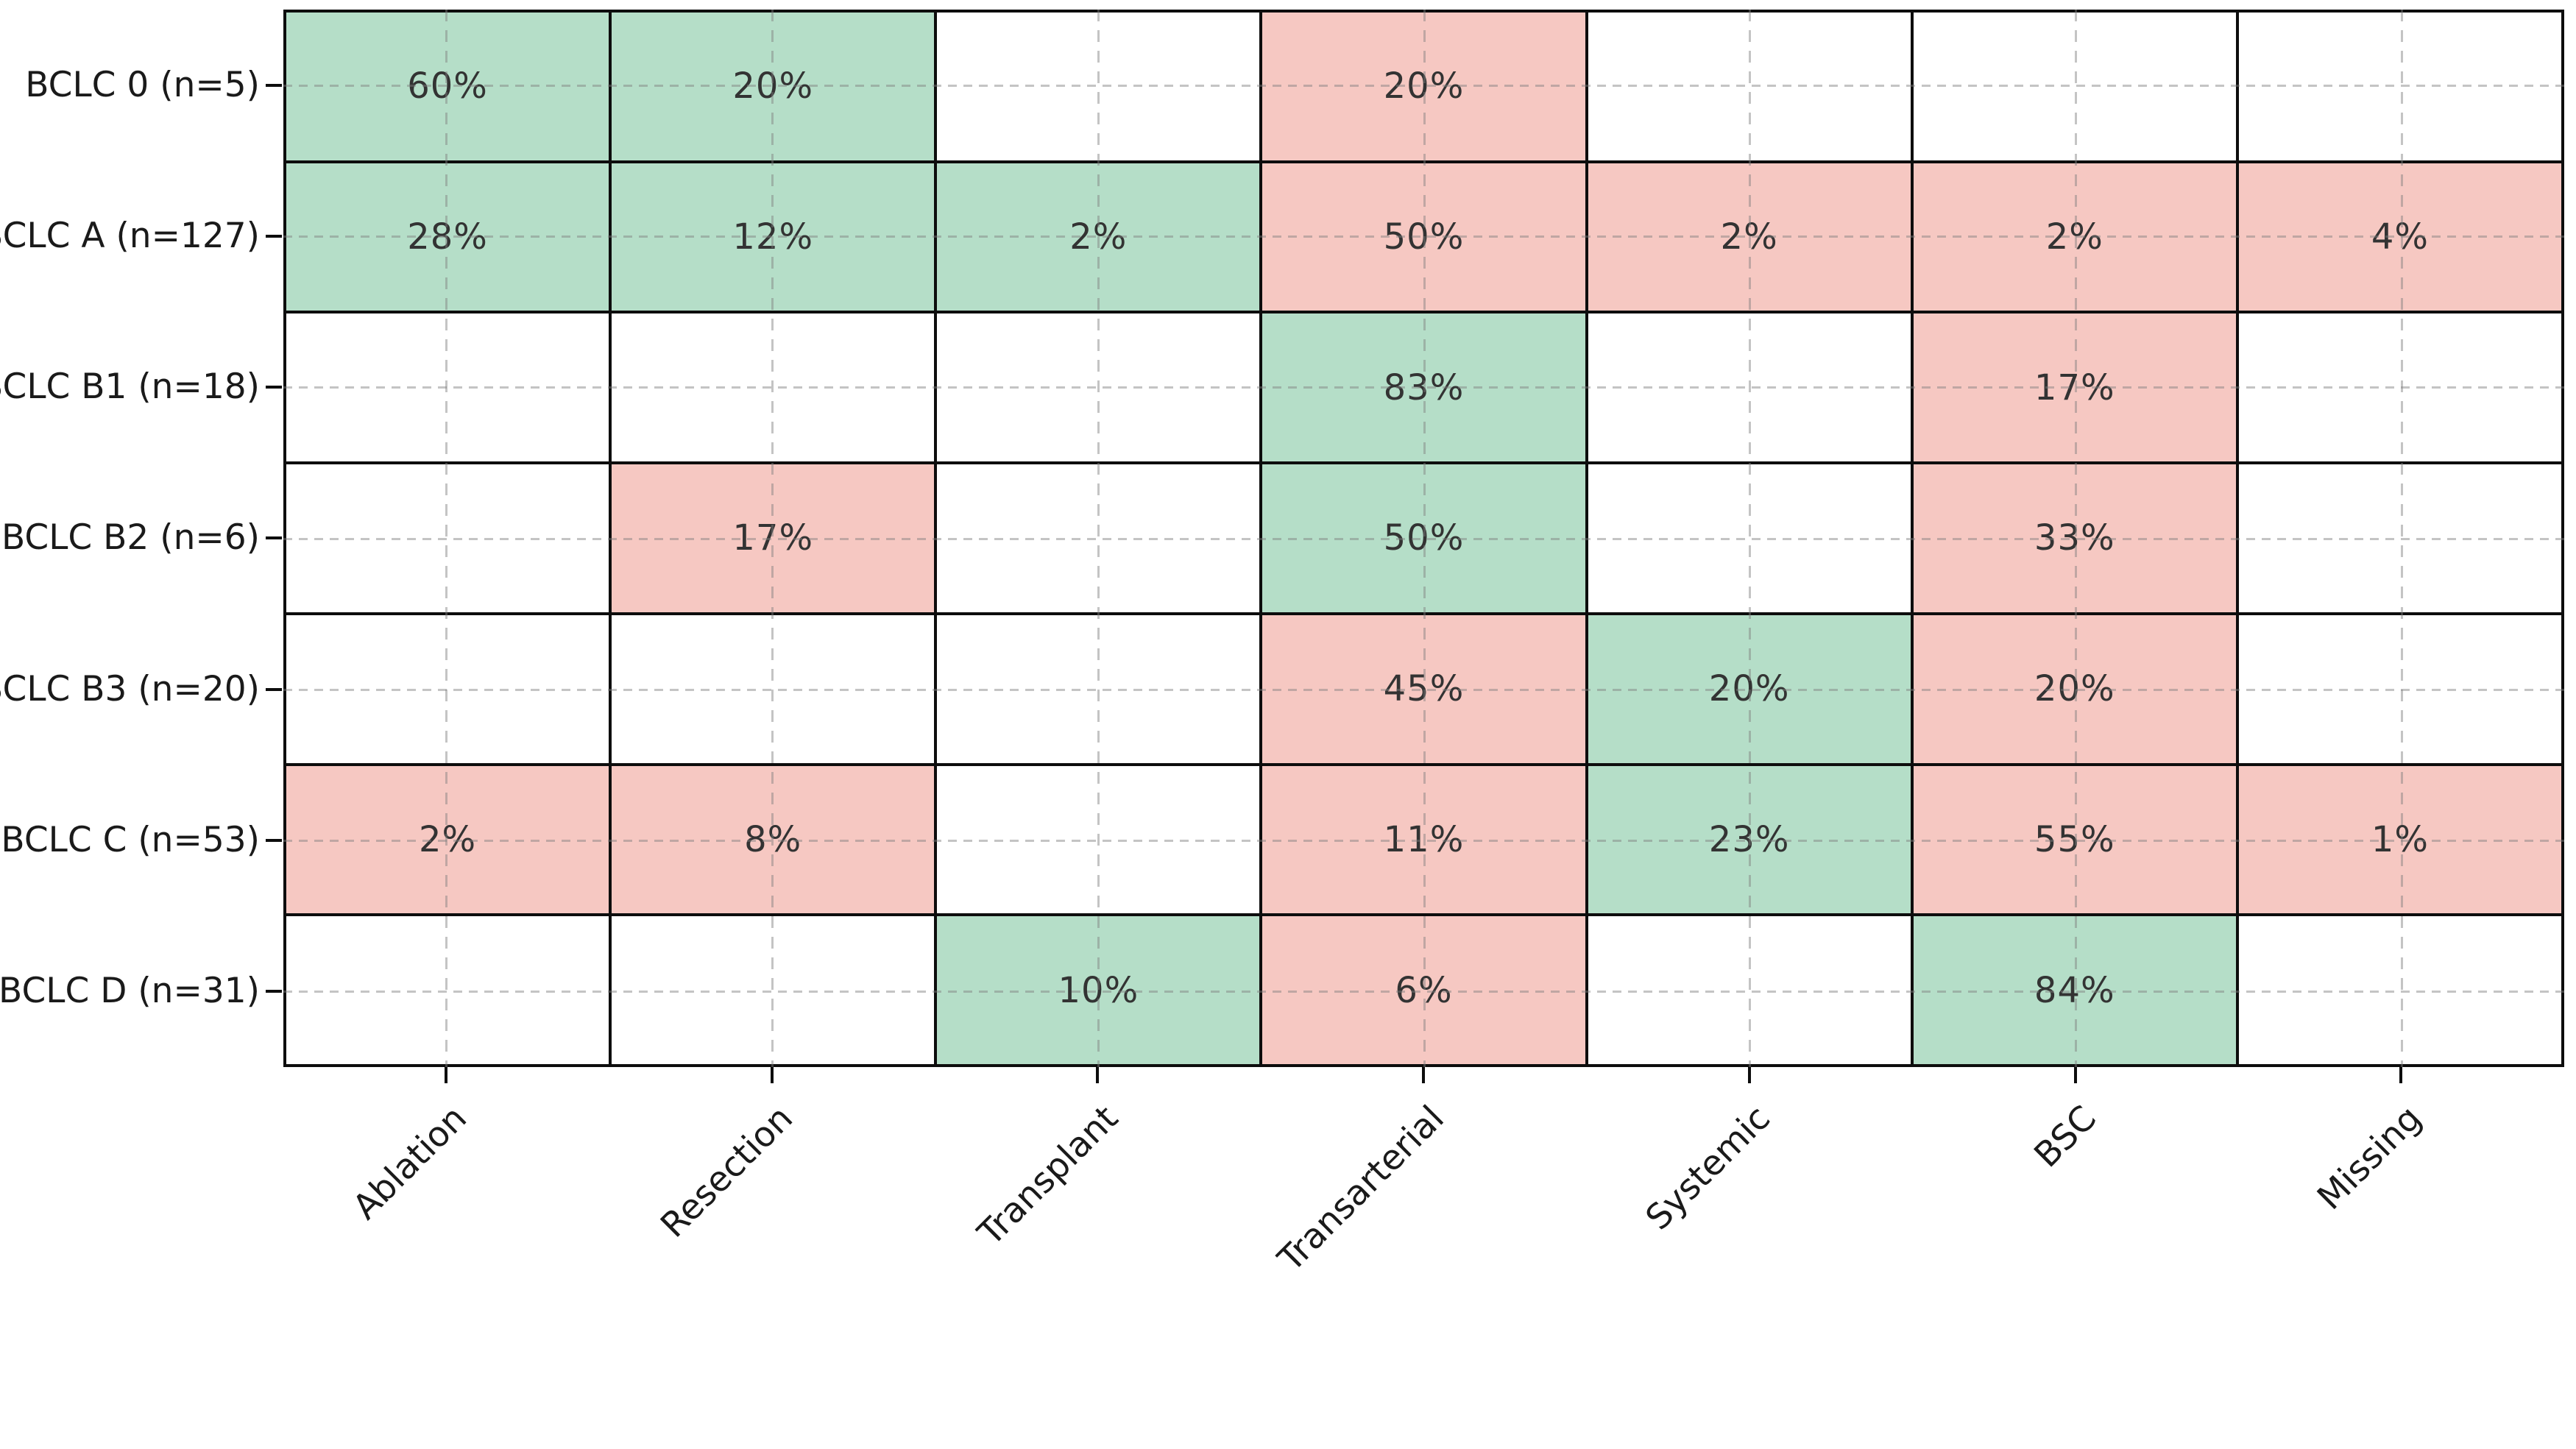 This screenshot has width=2576, height=1449. What do you see at coordinates (2400, 538) in the screenshot?
I see `cell-bclcB2-missing` at bounding box center [2400, 538].